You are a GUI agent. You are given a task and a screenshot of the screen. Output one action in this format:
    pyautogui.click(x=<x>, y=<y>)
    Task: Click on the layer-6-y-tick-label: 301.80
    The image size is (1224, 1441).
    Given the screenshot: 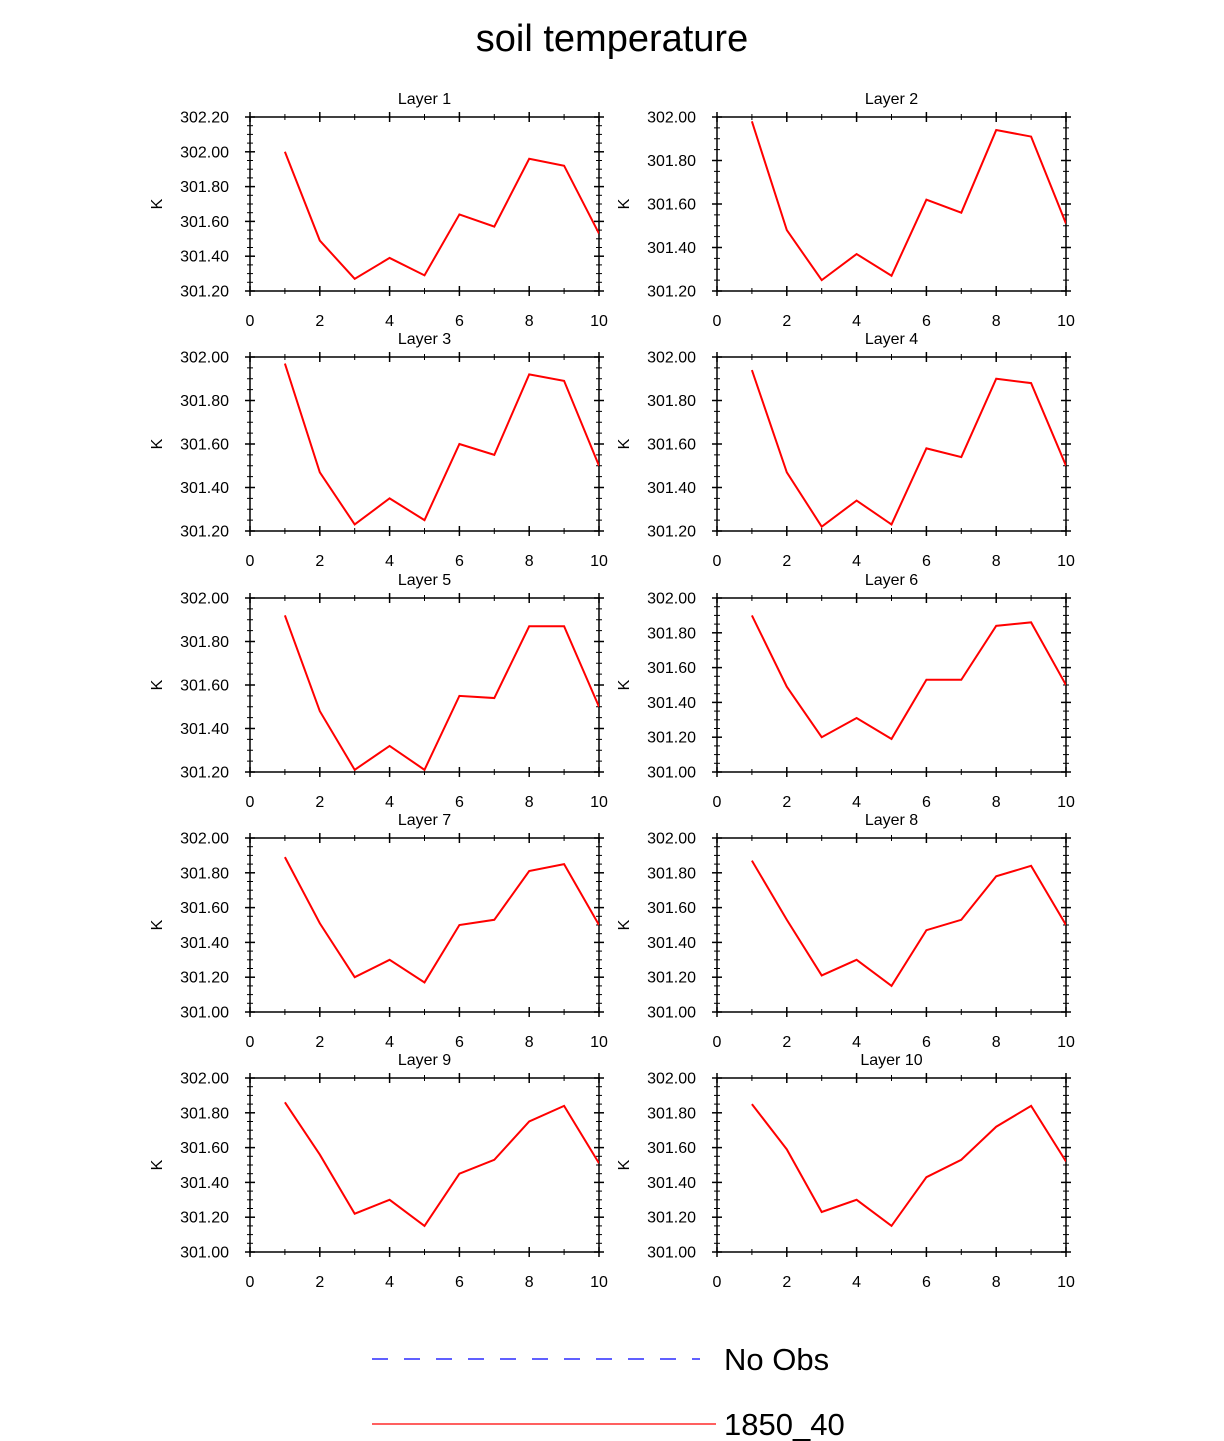 What is the action you would take?
    pyautogui.click(x=671, y=633)
    